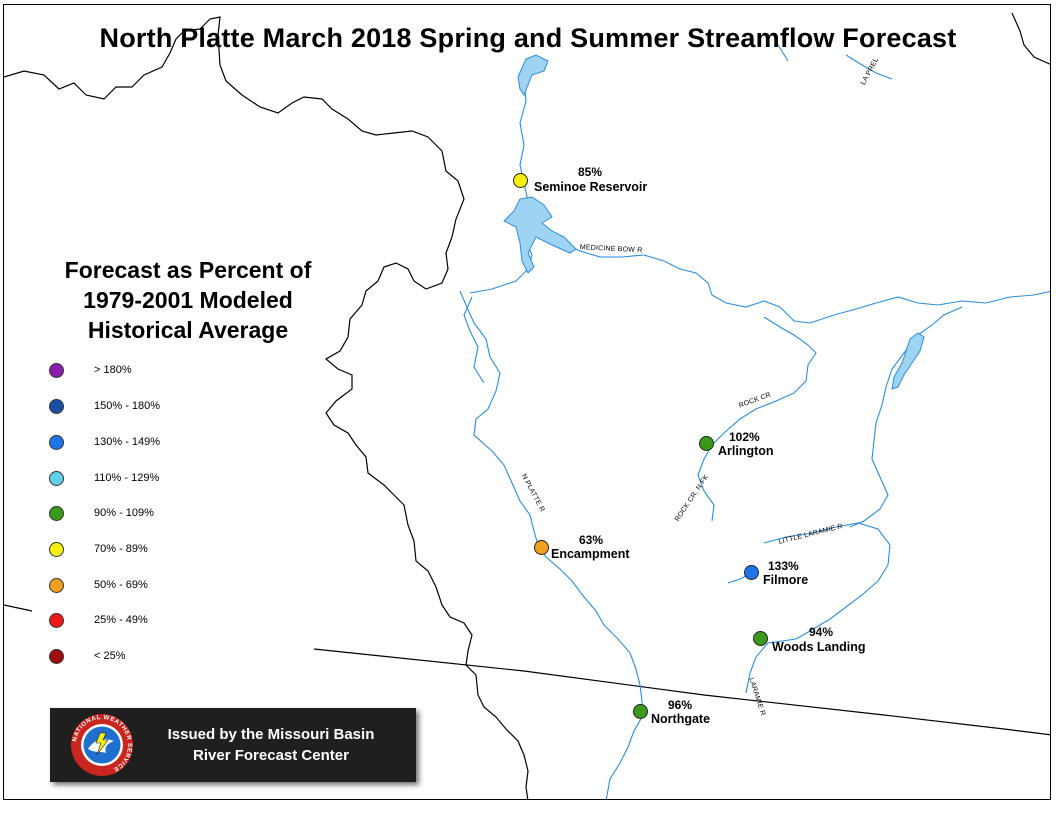  I want to click on legend-item: 90% - 109%, so click(101, 513).